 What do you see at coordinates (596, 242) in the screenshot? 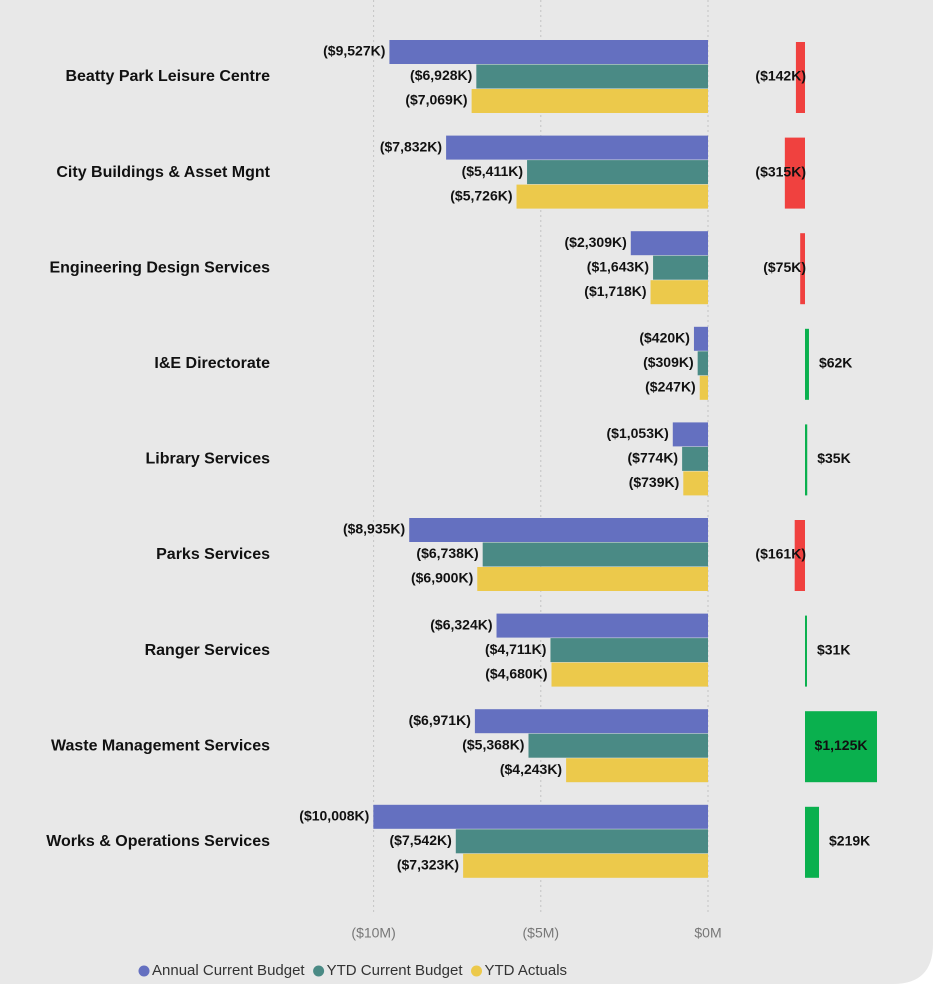
I see `data-label: ($2,309K)` at bounding box center [596, 242].